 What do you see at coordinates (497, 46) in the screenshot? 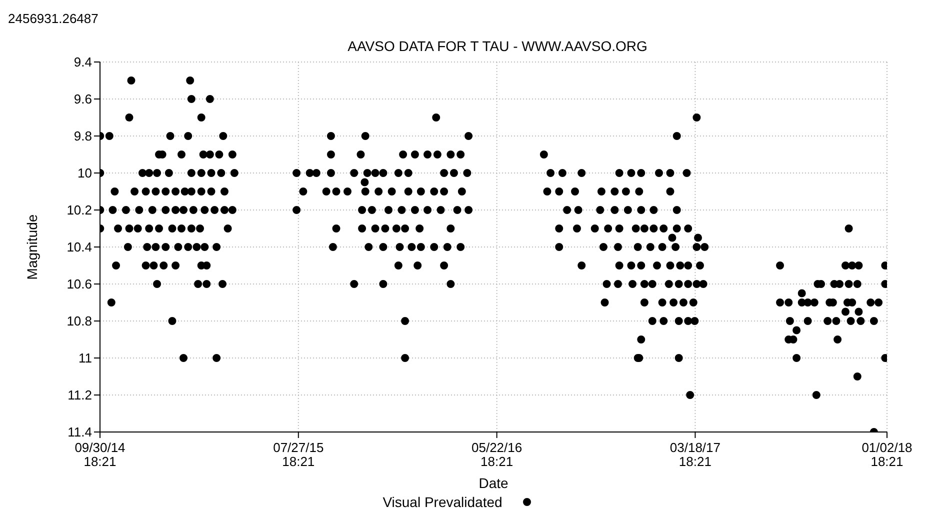
I see `chart-title: AAVSO DATA FOR T TAU - WWW.AAVSO.ORG` at bounding box center [497, 46].